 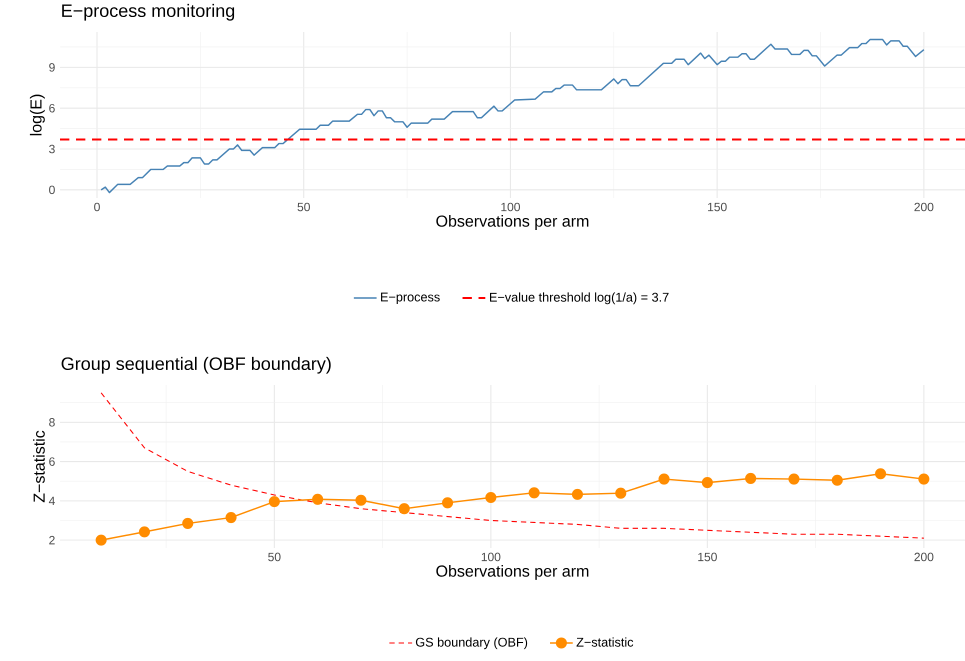 I want to click on y-tick-label: 2, so click(x=52, y=540).